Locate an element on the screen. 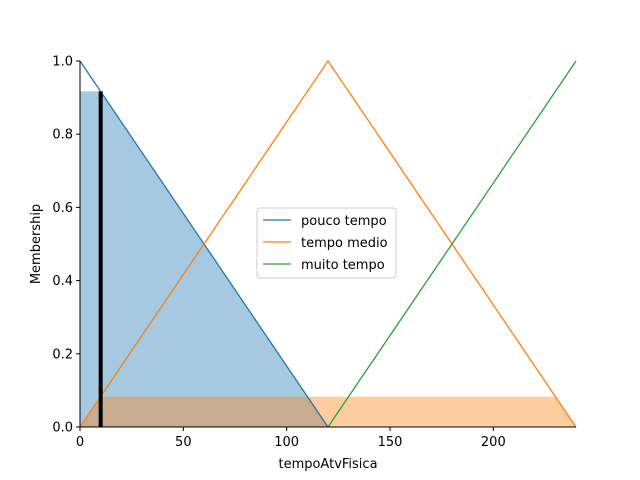  x-tick-label: 200 is located at coordinates (493, 442).